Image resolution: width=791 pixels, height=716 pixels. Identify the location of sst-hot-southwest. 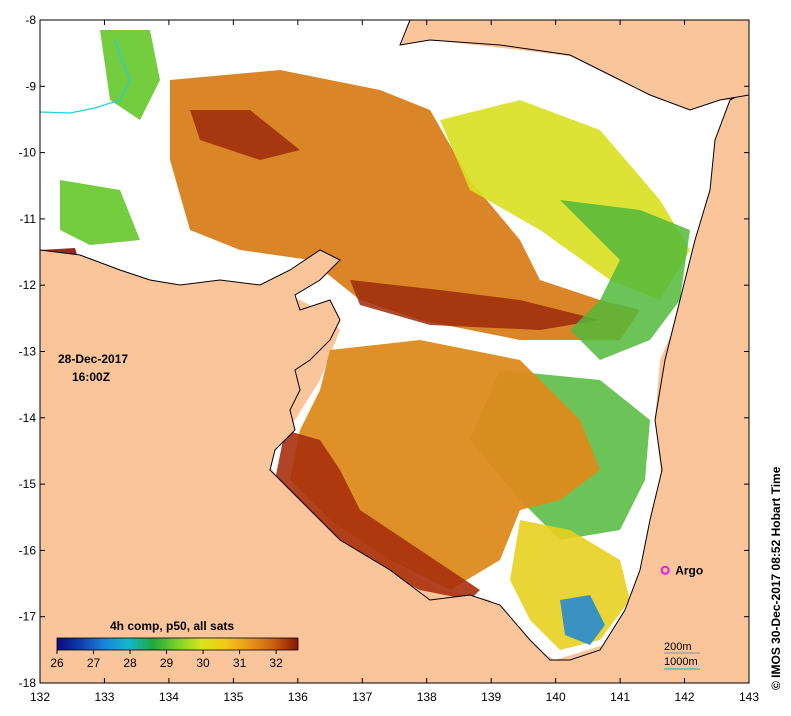
(377, 515).